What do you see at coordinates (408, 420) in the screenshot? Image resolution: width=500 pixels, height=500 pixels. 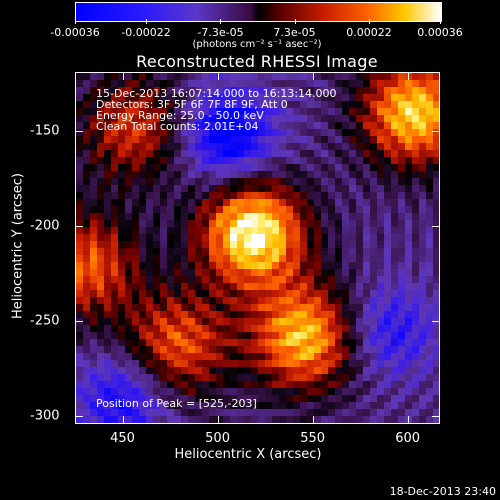 I see `x-tick-mark` at bounding box center [408, 420].